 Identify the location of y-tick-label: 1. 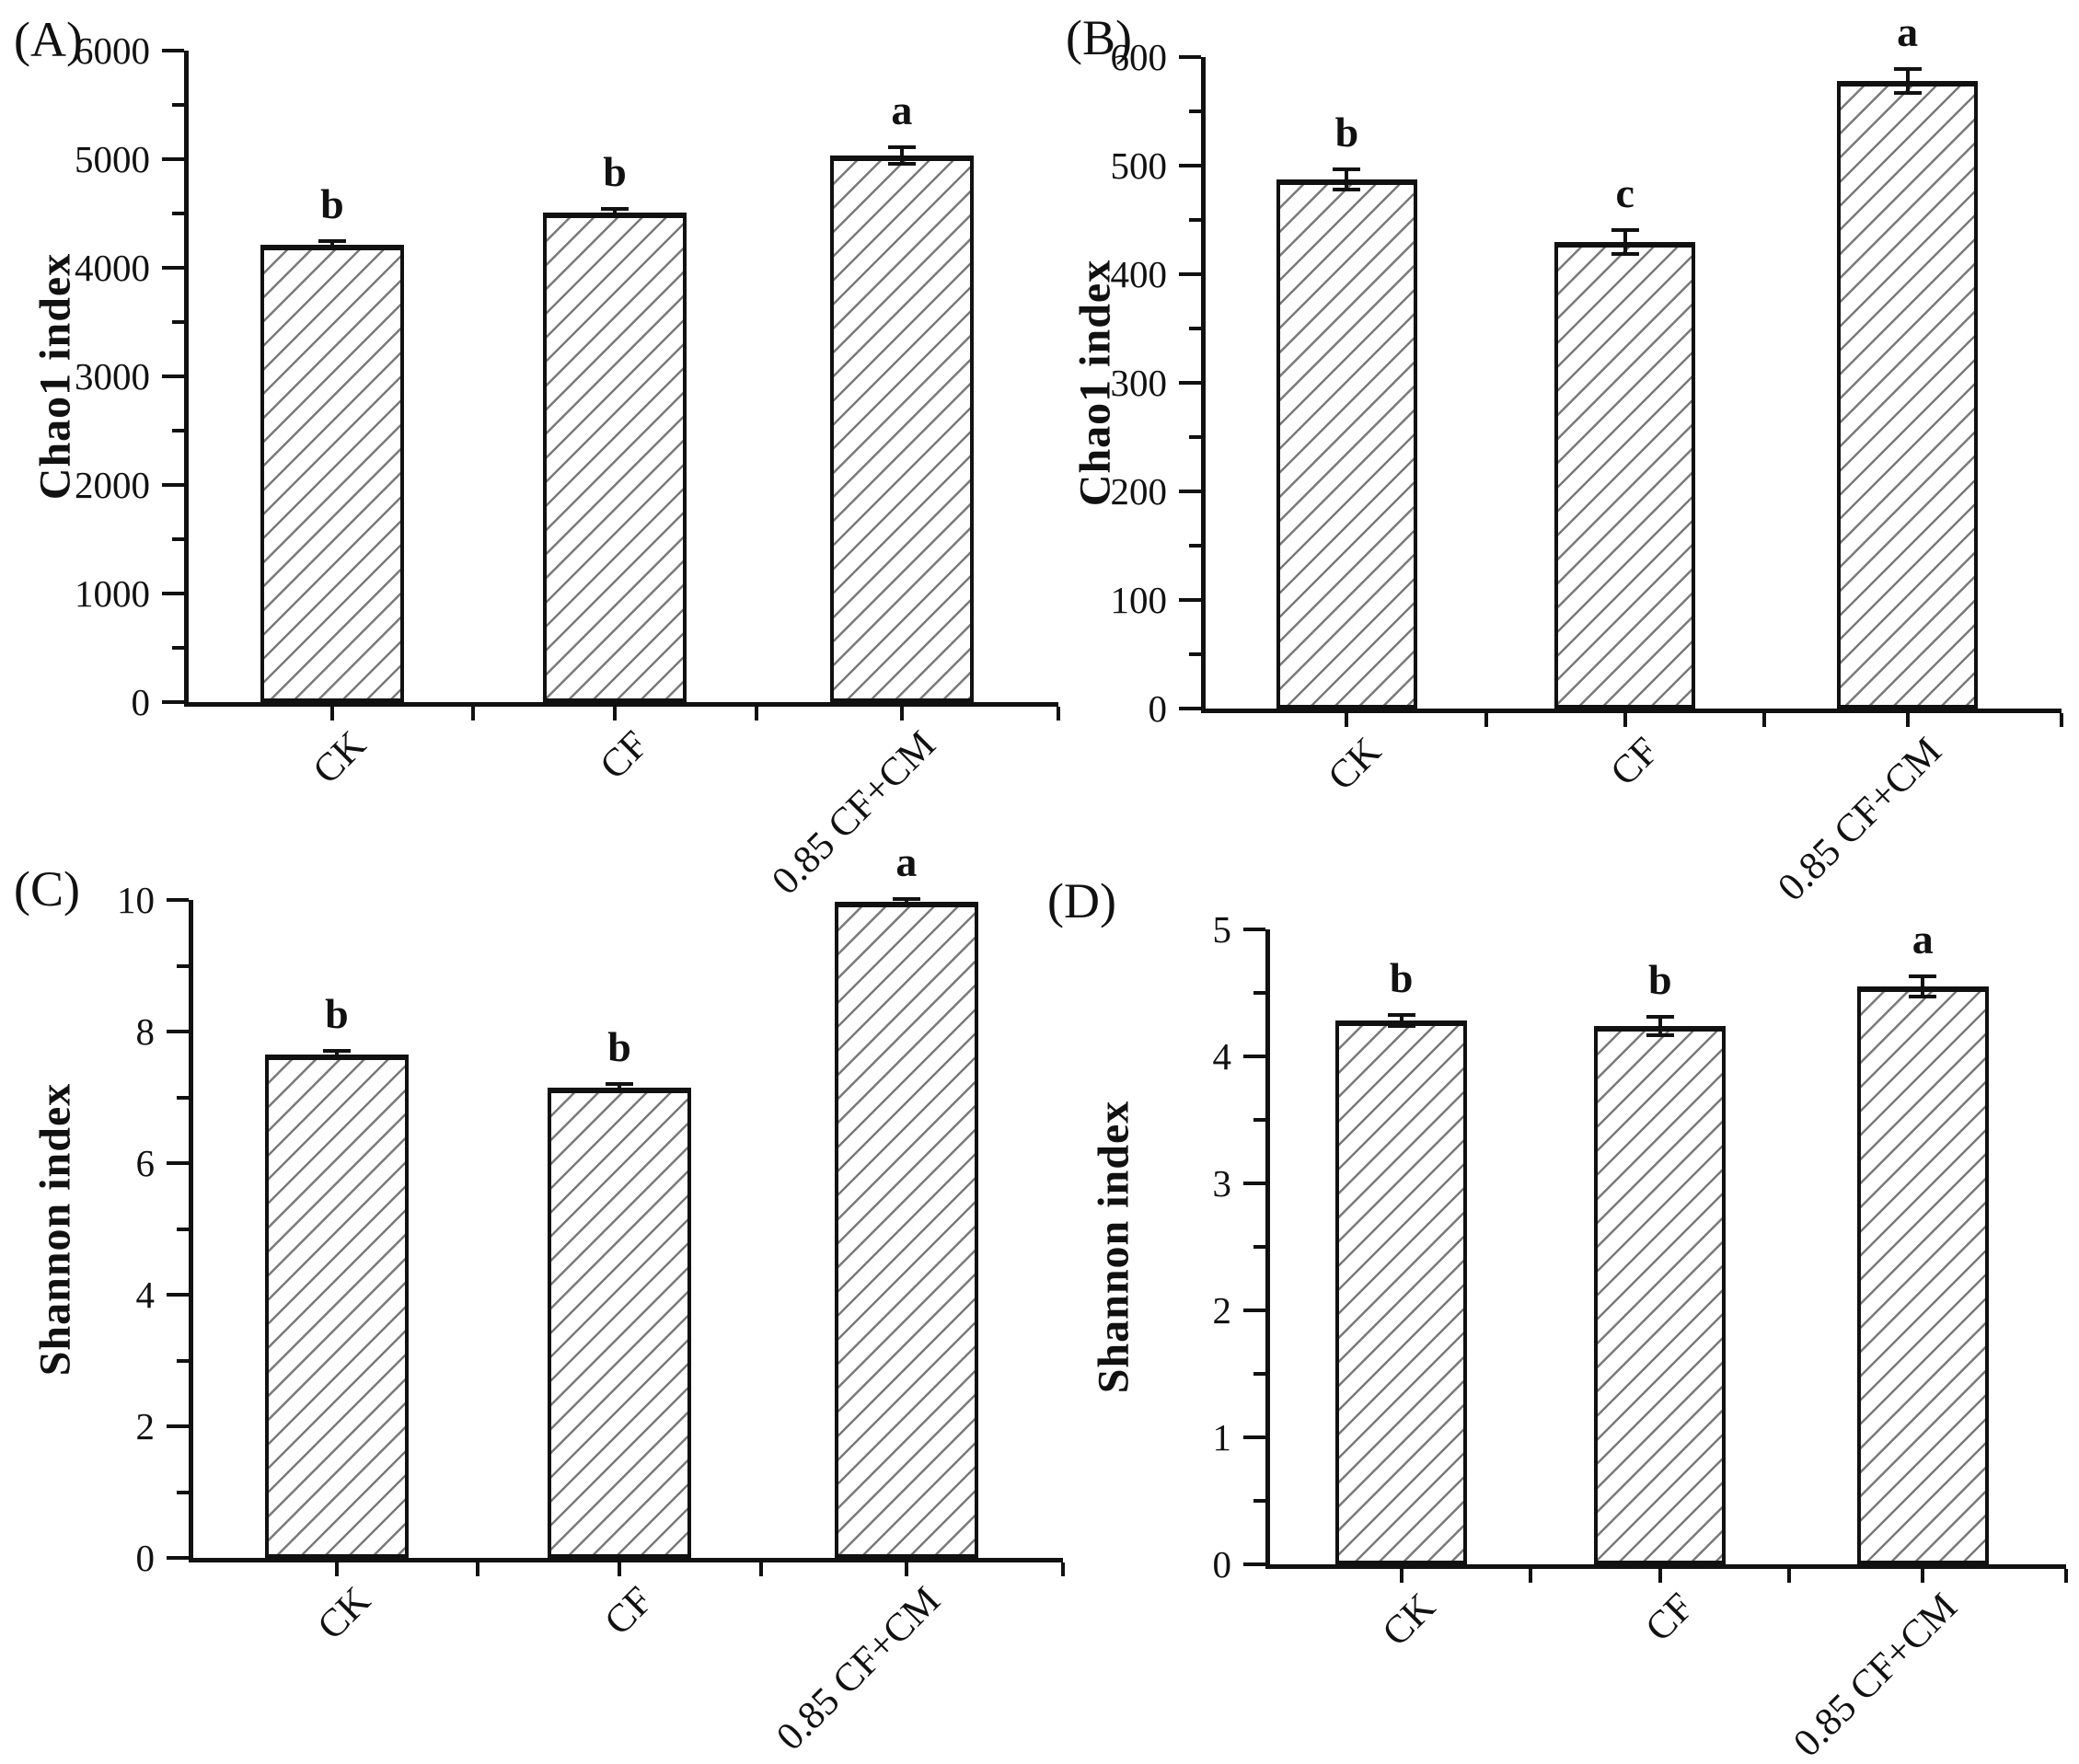
(1222, 1437).